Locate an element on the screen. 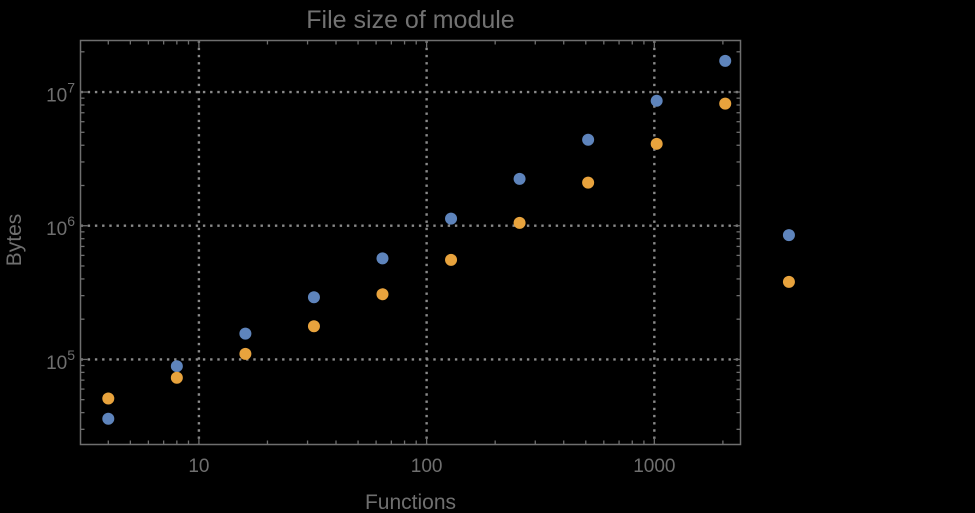 The height and width of the screenshot is (513, 975). x-tick-label-1000: 1000 is located at coordinates (654, 466).